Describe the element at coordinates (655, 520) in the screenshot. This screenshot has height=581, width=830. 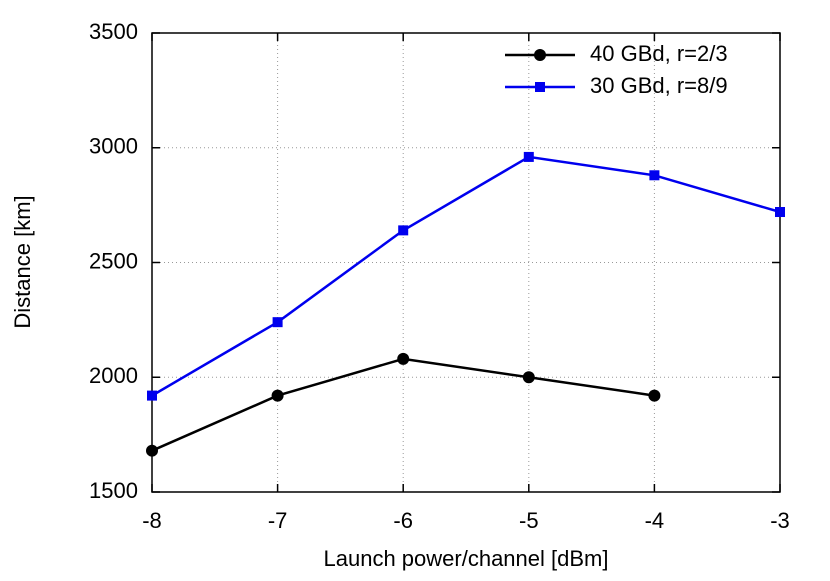
I see `x-tick-label: -4` at that location.